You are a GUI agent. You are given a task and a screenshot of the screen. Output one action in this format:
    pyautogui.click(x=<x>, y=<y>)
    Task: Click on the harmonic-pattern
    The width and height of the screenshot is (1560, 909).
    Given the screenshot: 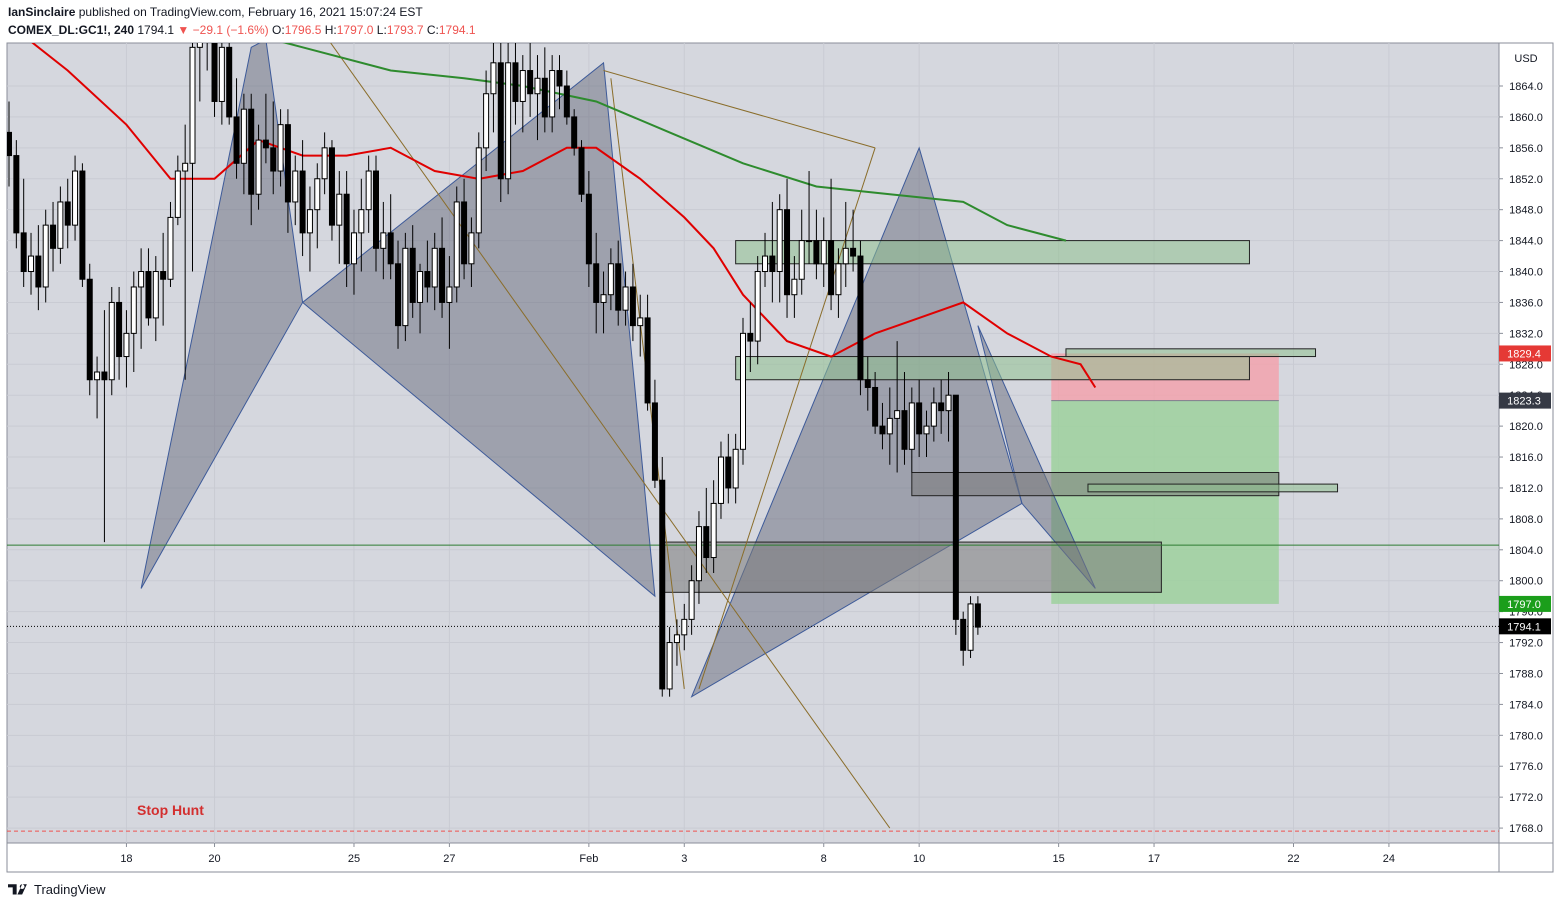 What is the action you would take?
    pyautogui.click(x=222, y=314)
    